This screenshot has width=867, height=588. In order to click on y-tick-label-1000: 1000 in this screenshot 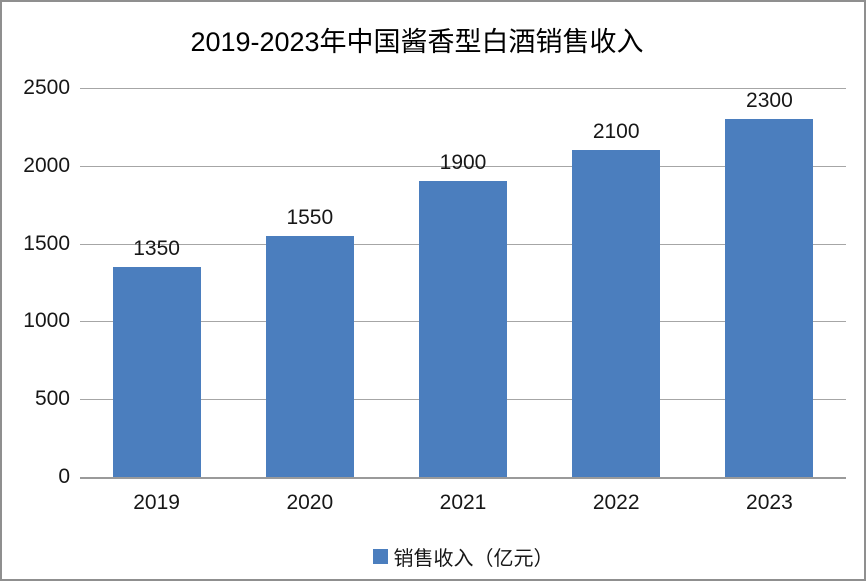, I will do `click(46, 321)`.